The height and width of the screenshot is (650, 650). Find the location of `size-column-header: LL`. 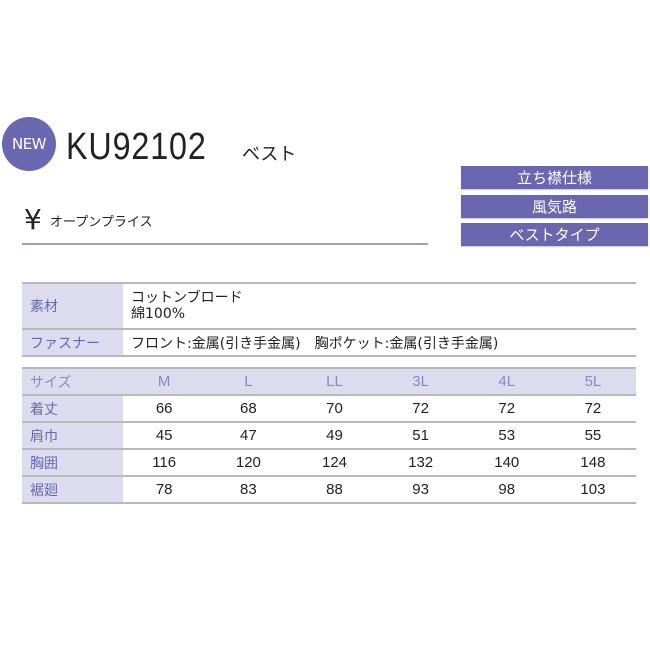

size-column-header: LL is located at coordinates (334, 382).